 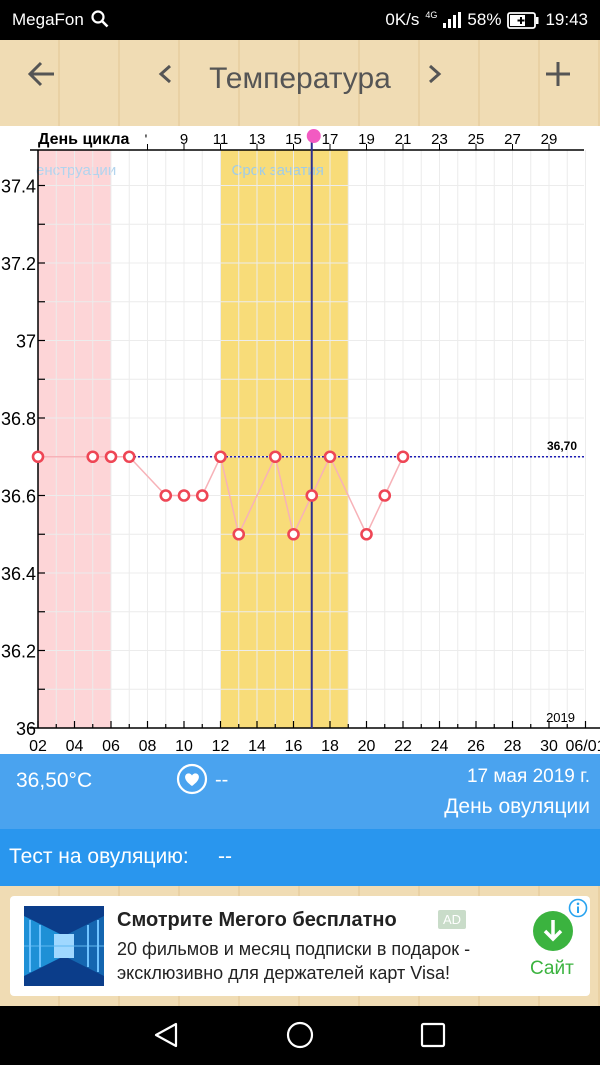 I want to click on y-tick-label: 36.8, so click(x=18, y=419).